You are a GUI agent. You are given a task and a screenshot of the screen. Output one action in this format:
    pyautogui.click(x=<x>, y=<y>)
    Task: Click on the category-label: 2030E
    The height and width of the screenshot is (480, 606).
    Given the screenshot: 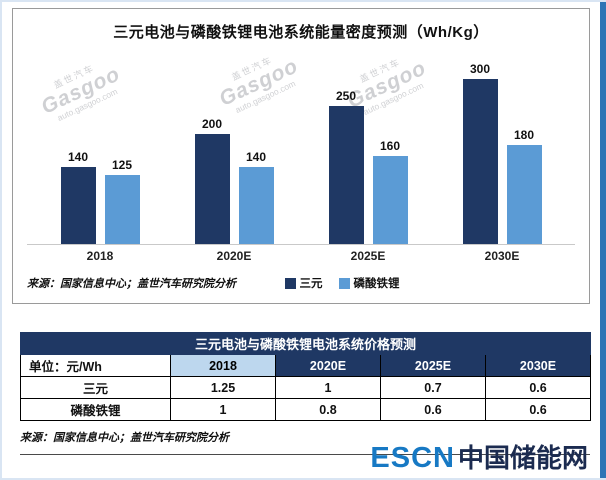 What is the action you would take?
    pyautogui.click(x=502, y=256)
    